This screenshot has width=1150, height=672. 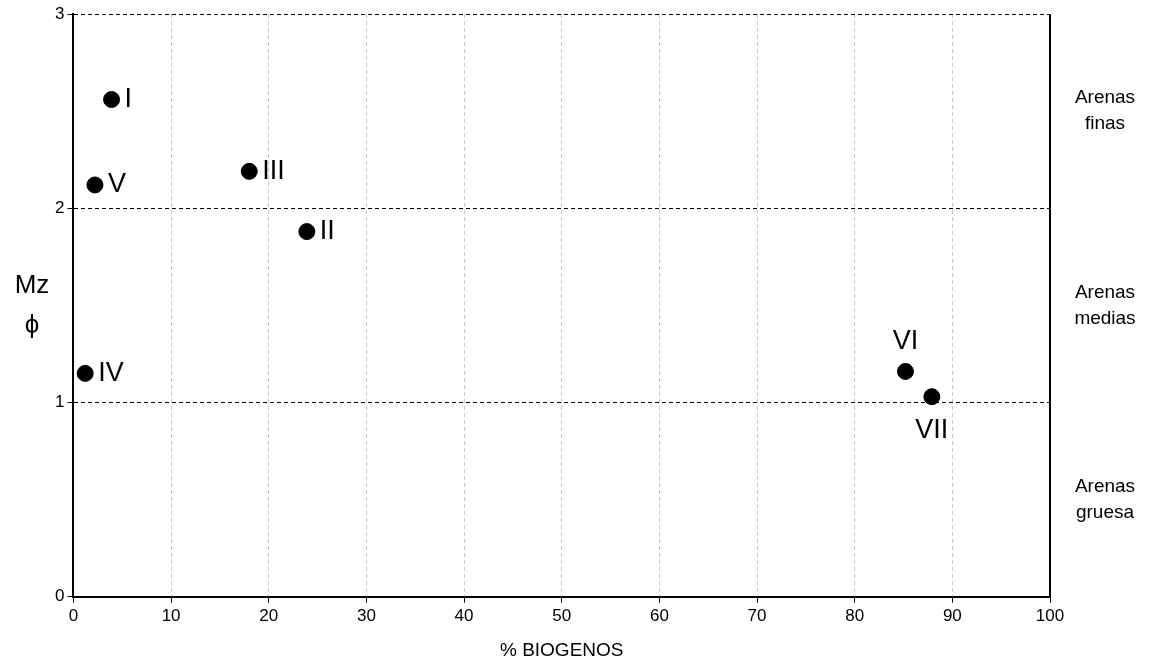 I want to click on text: Arenas gruesa, so click(x=1105, y=498).